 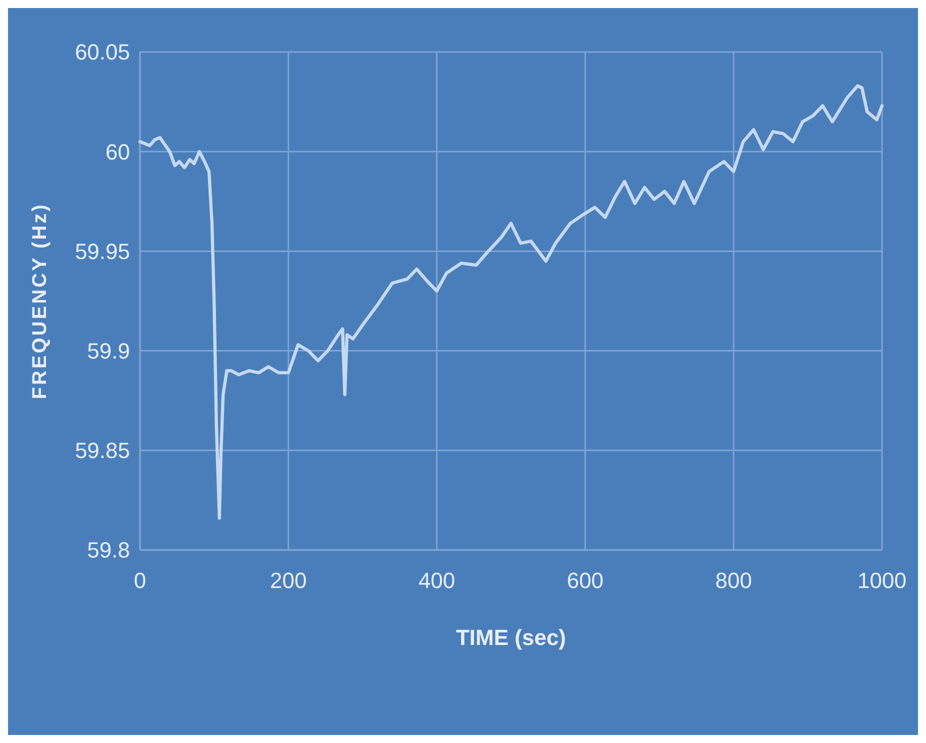 I want to click on x-axis-title: TIME (sec), so click(x=511, y=637).